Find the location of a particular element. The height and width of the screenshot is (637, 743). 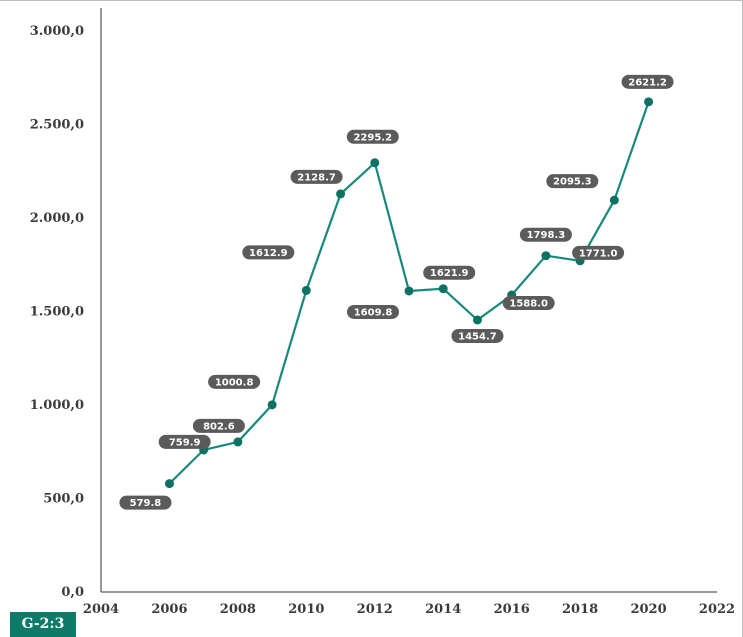

data-label-text: 1612.9 is located at coordinates (268, 253).